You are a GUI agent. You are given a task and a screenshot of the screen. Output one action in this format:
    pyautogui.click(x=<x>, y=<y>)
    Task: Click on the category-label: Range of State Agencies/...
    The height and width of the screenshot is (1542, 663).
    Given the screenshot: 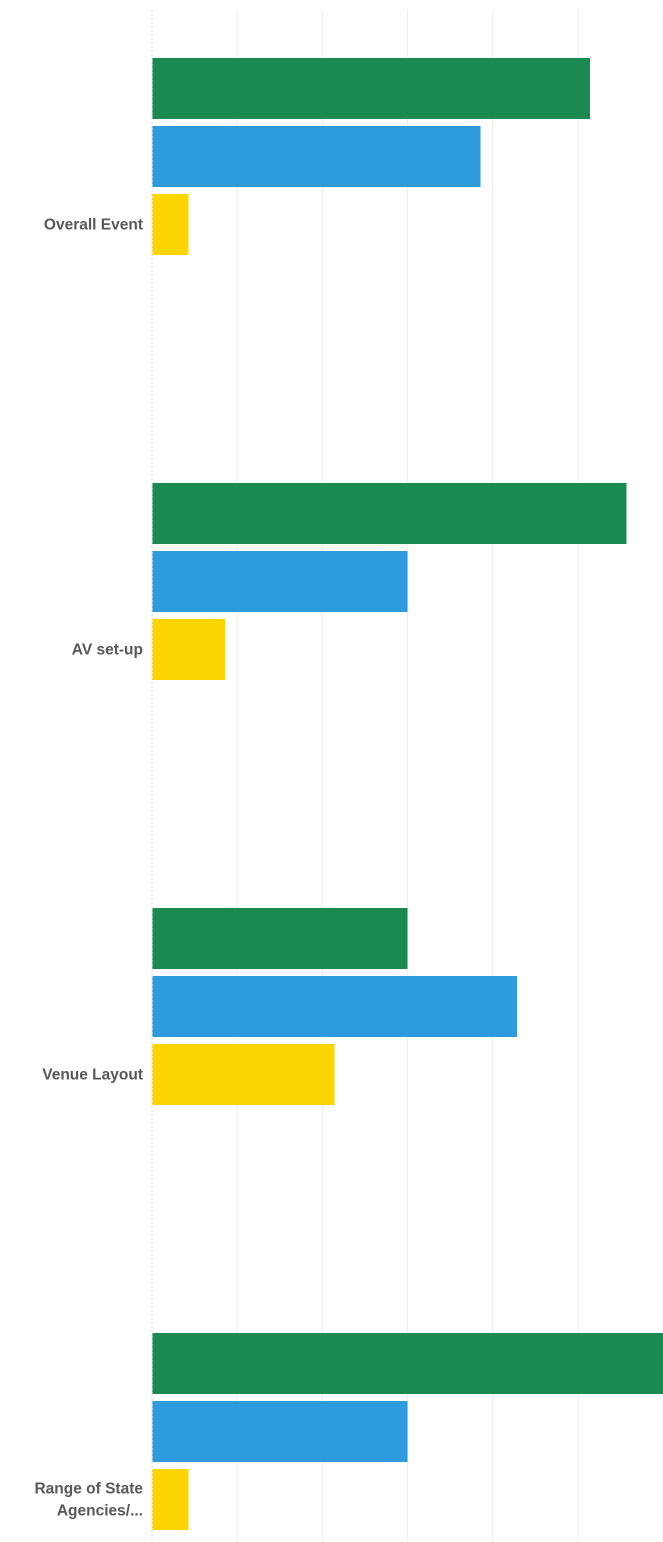 What is the action you would take?
    pyautogui.click(x=88, y=1500)
    